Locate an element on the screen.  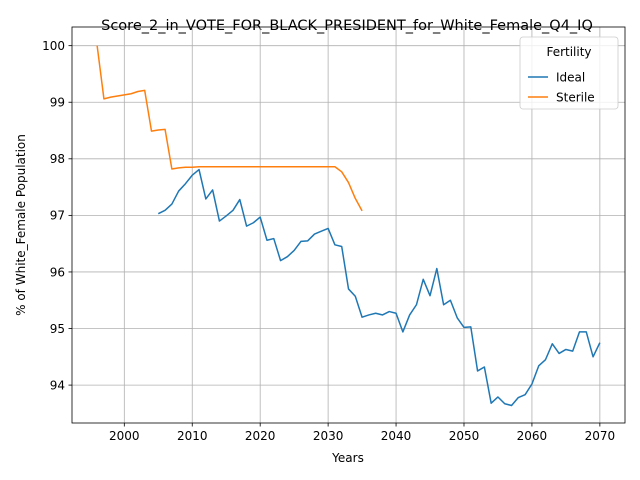
y-tick-label: 95 is located at coordinates (57, 329).